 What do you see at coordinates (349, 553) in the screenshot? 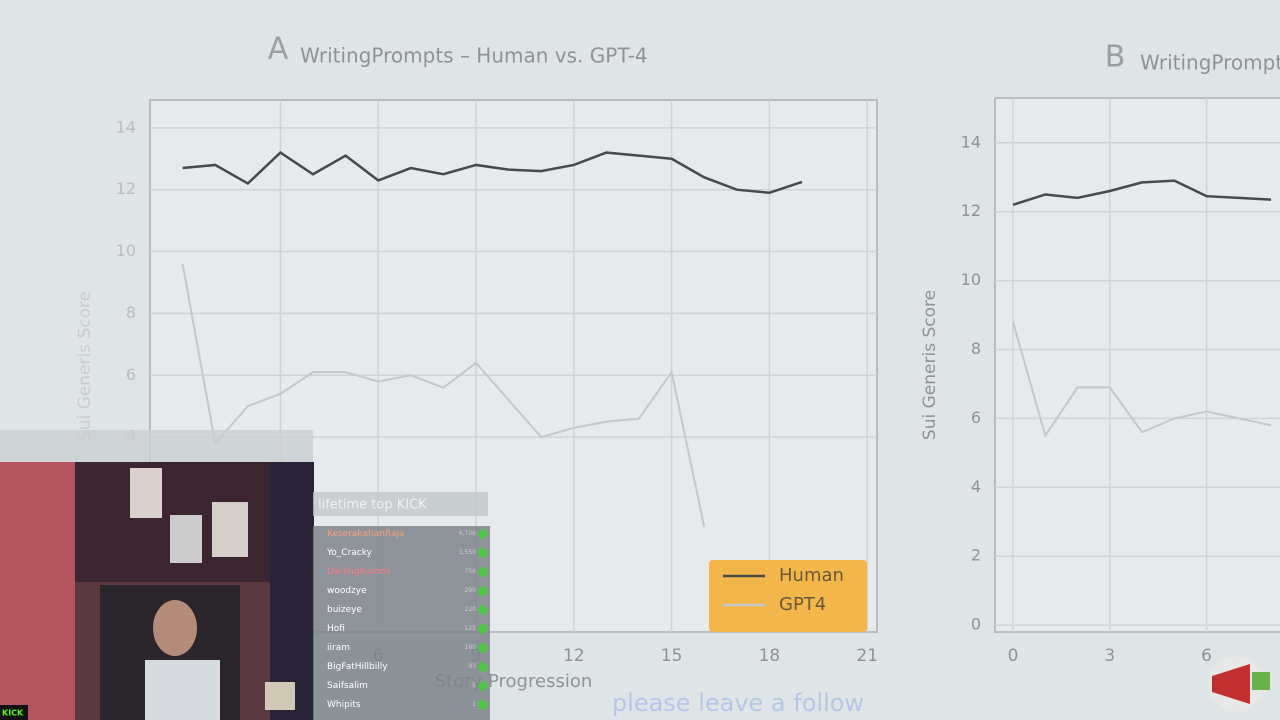
I see `user-name: Yo_Cracky` at bounding box center [349, 553].